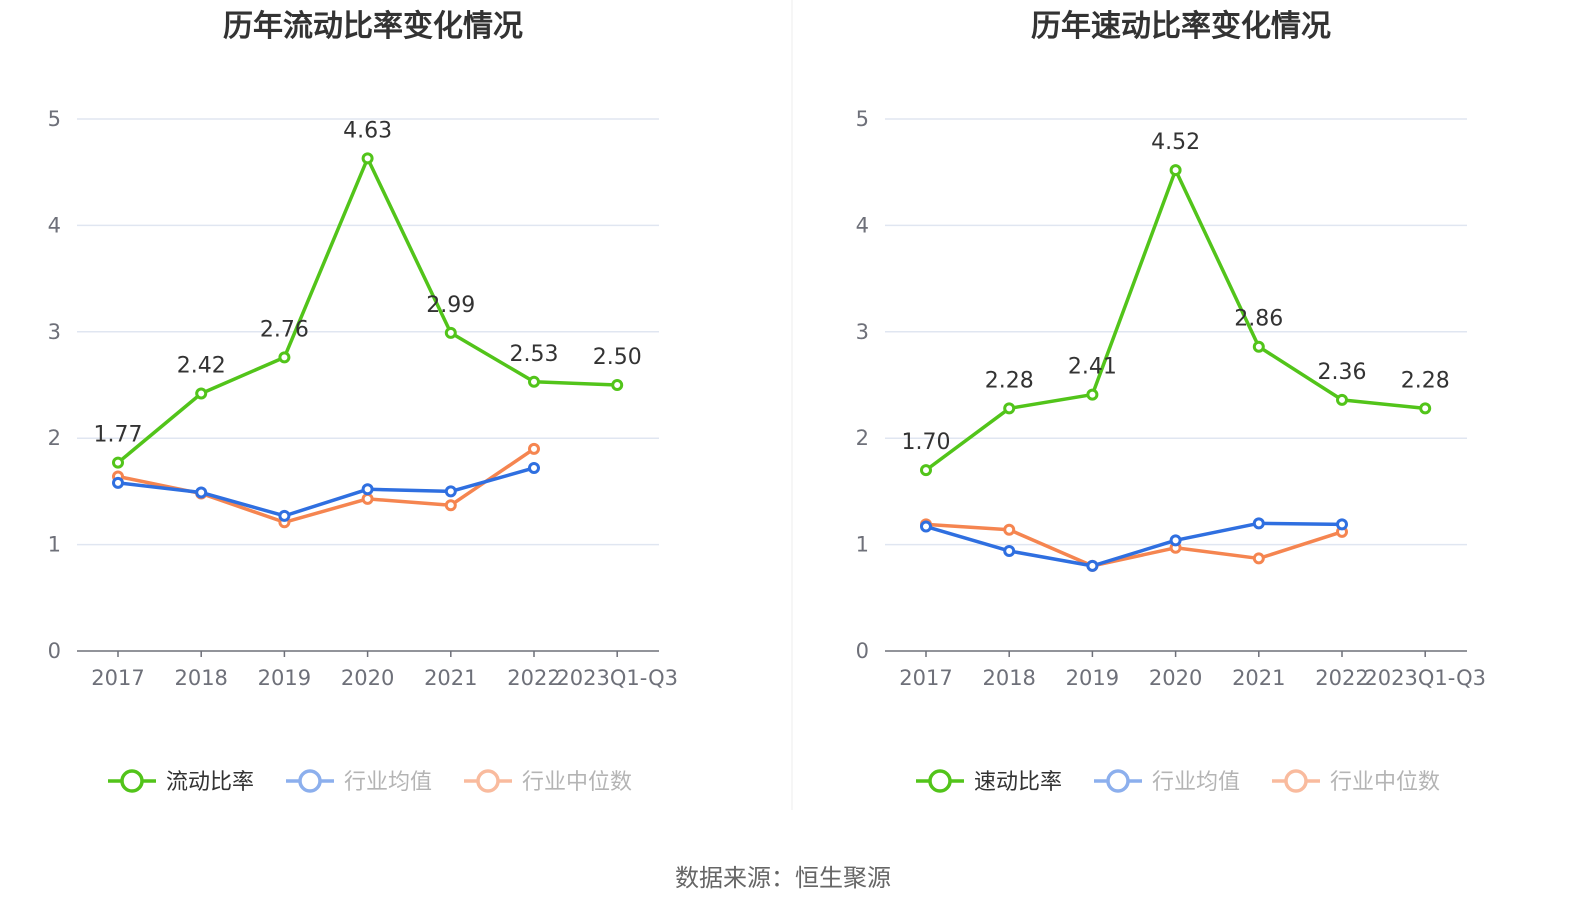 The image size is (1574, 918). Describe the element at coordinates (1175, 142) in the screenshot. I see `data-label: 4.52` at that location.